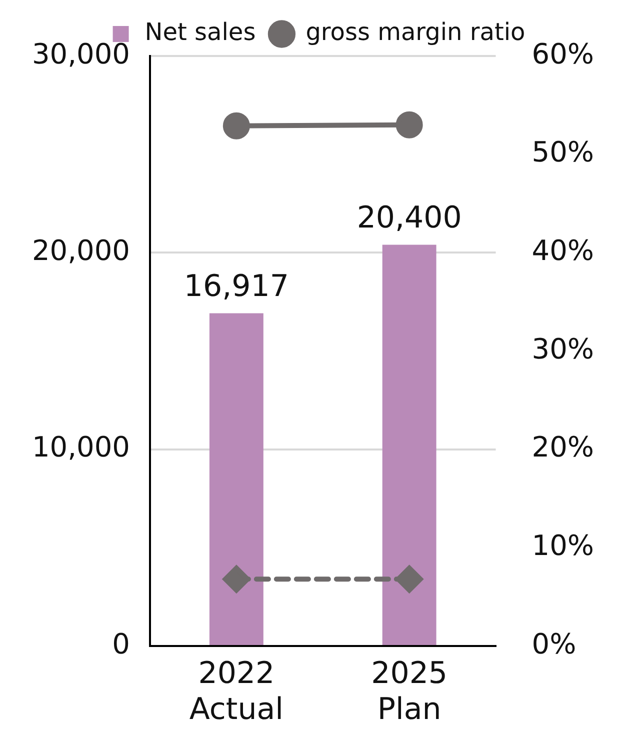 This screenshot has width=634, height=740. What do you see at coordinates (563, 545) in the screenshot?
I see `y2-tick-label: 10%` at bounding box center [563, 545].